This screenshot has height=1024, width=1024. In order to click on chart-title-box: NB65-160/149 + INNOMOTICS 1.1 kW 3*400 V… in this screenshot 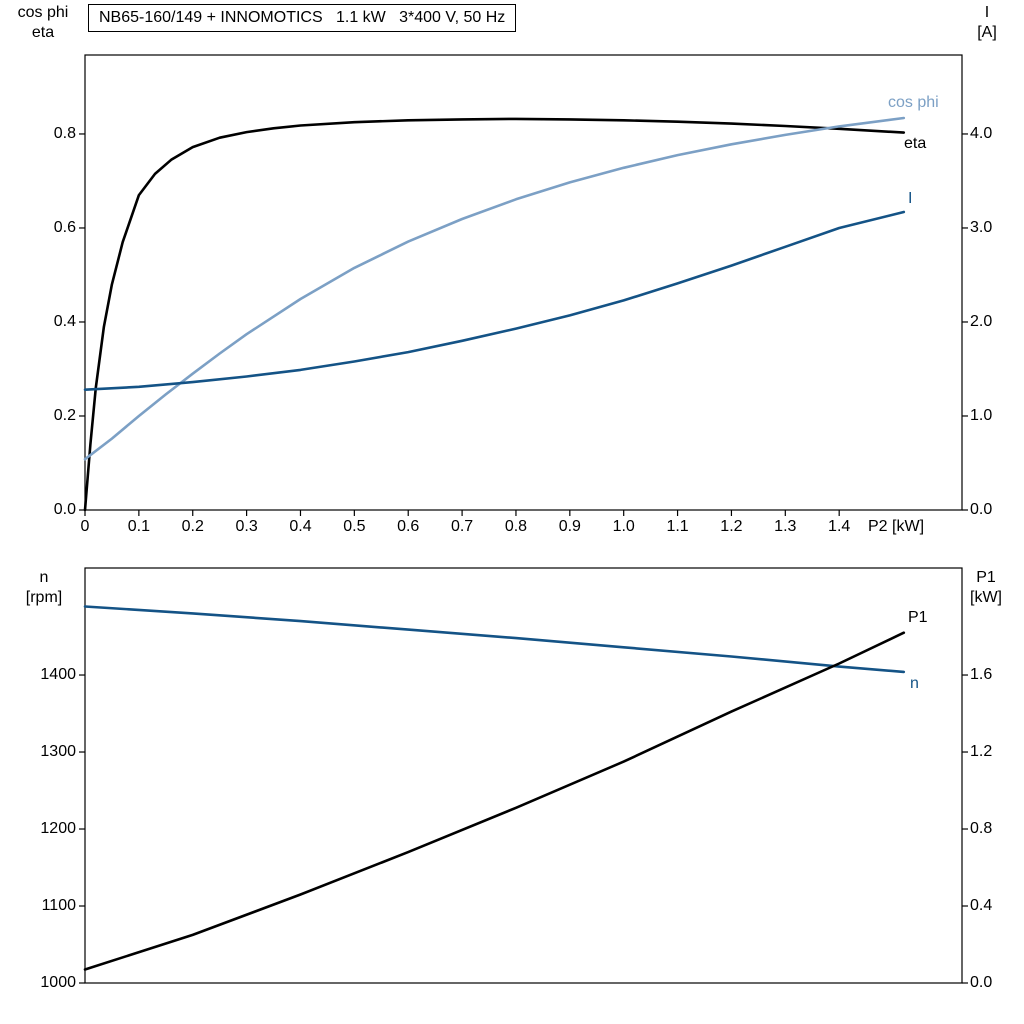, I will do `click(302, 18)`.